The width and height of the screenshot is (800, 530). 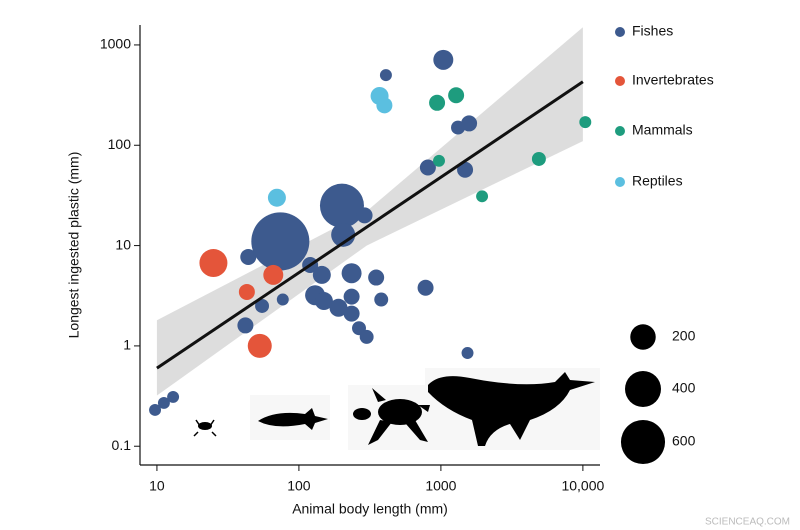 I want to click on size-legend-label: 600, so click(x=684, y=441).